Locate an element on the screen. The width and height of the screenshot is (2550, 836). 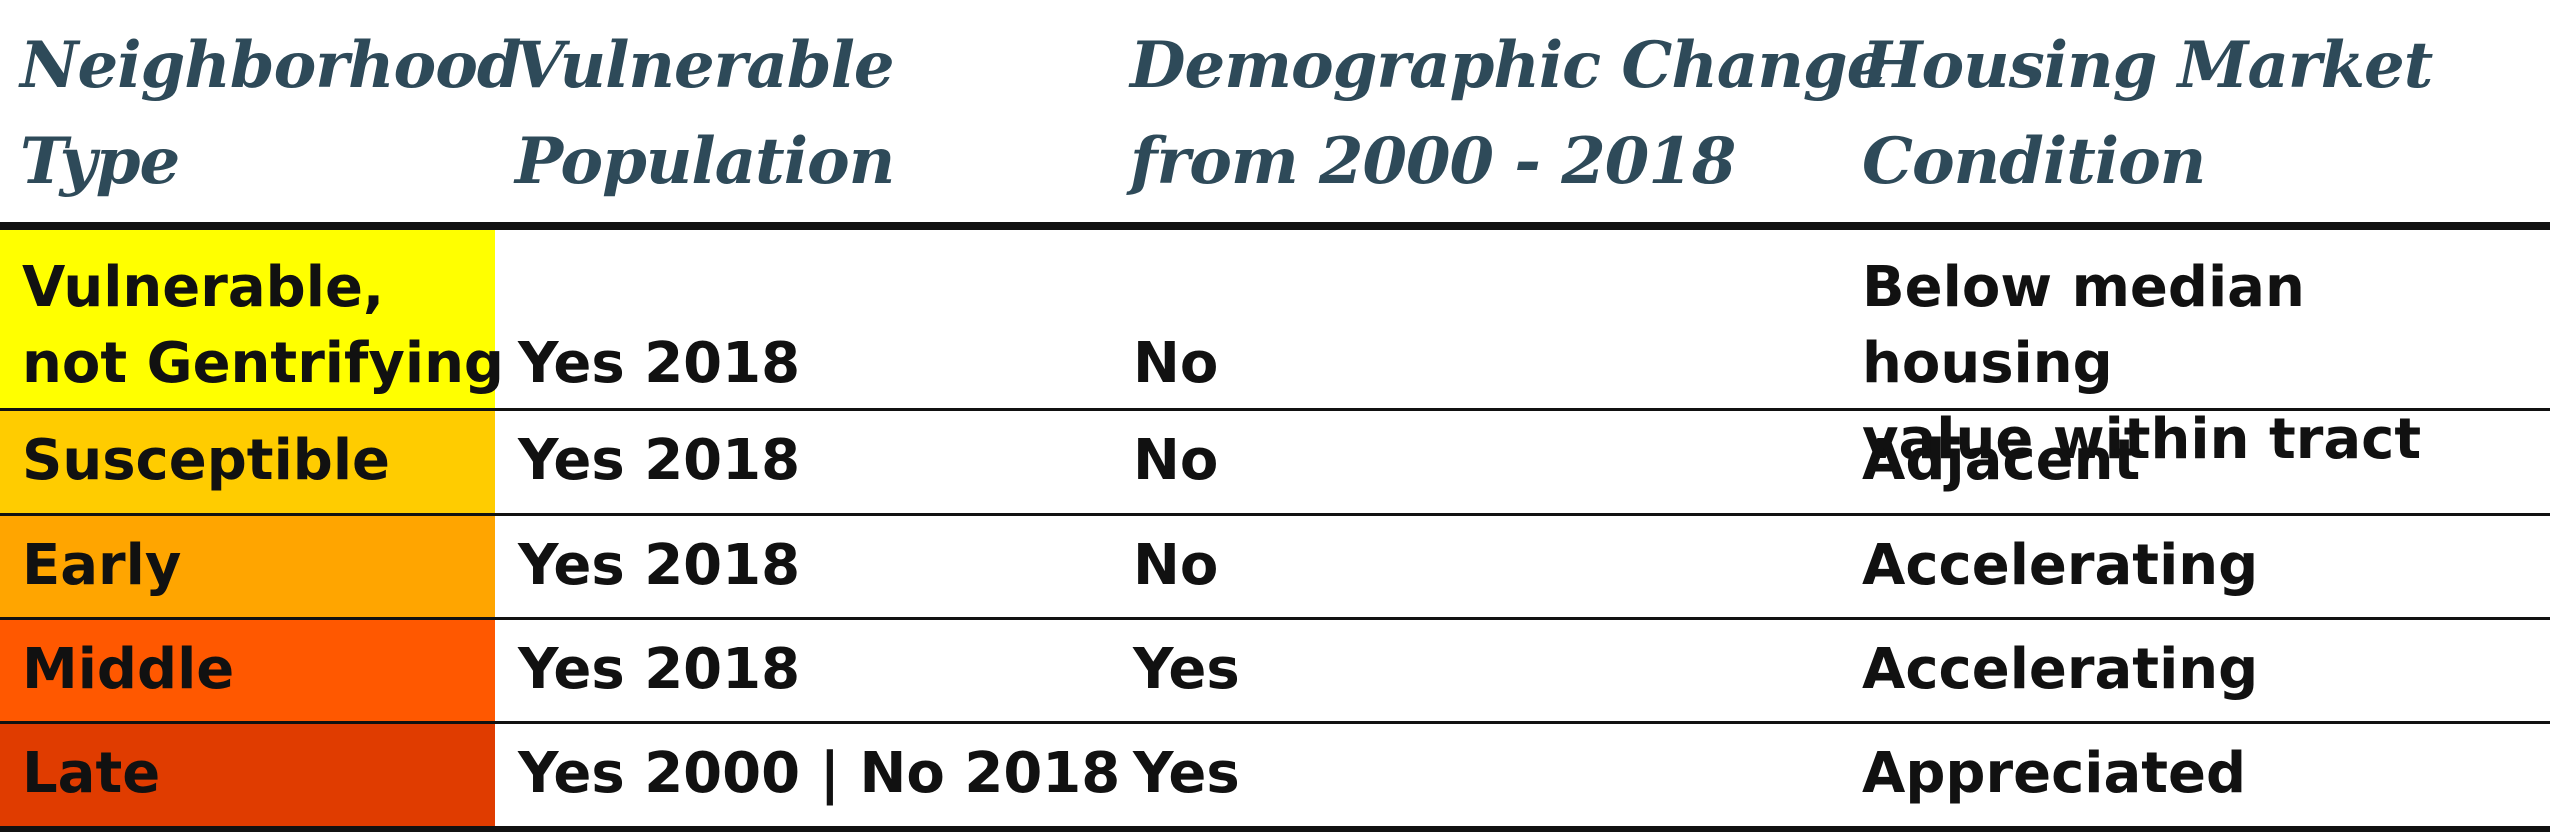
table-row: Susceptible Yes 2018 No Adjacent is located at coordinates (1275, 462).